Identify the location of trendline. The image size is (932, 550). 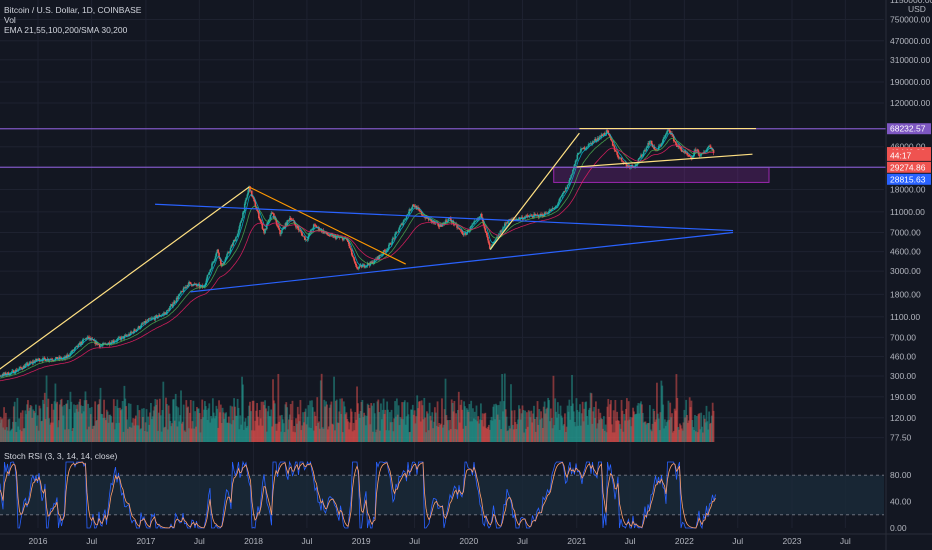
(664, 160).